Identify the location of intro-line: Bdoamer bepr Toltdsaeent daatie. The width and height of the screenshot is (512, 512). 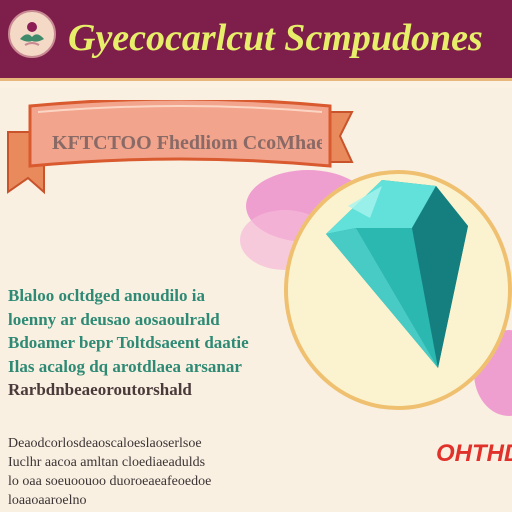
(128, 342).